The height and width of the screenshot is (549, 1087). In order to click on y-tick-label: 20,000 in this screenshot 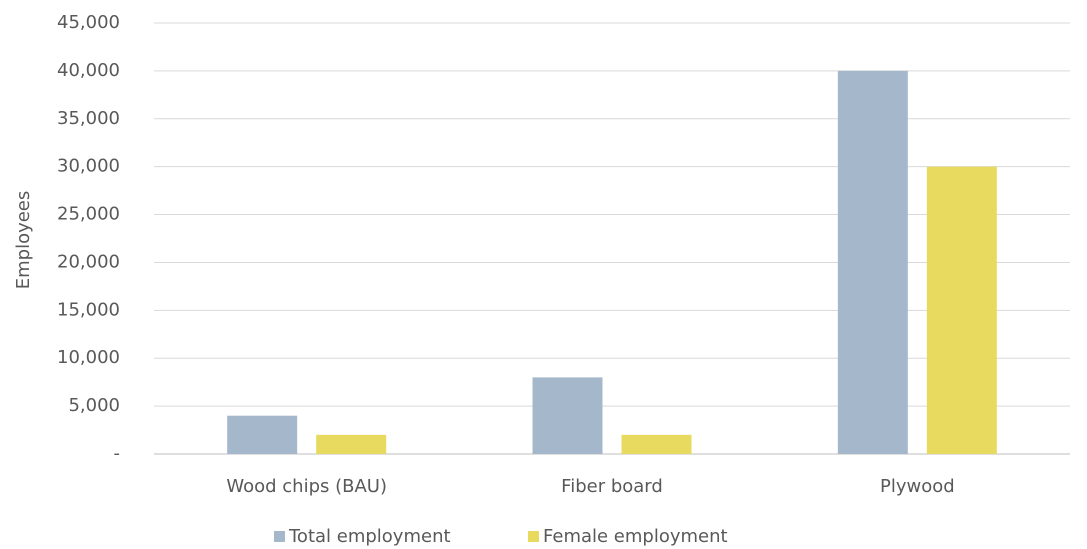, I will do `click(88, 261)`.